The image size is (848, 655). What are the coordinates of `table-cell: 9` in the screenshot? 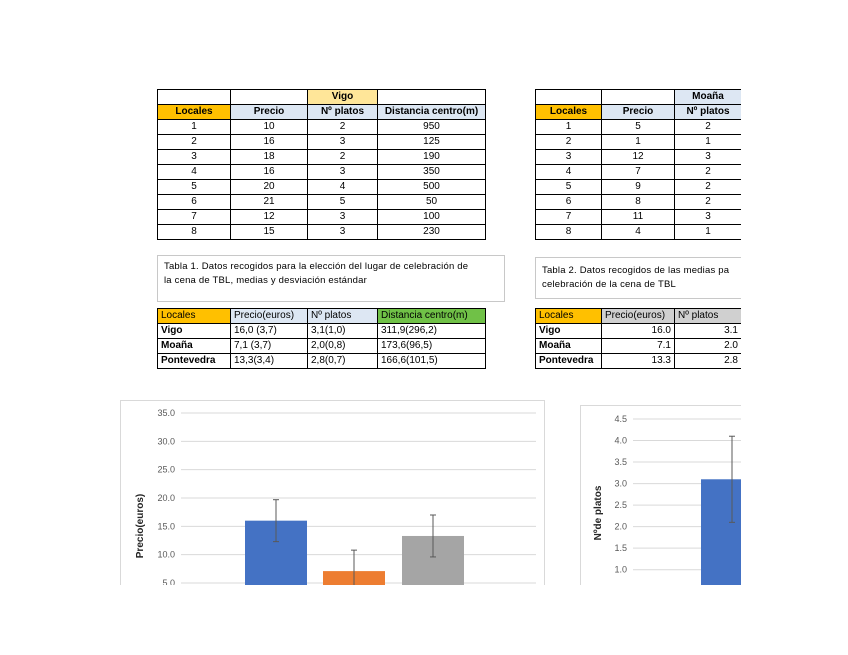 It's located at (638, 187).